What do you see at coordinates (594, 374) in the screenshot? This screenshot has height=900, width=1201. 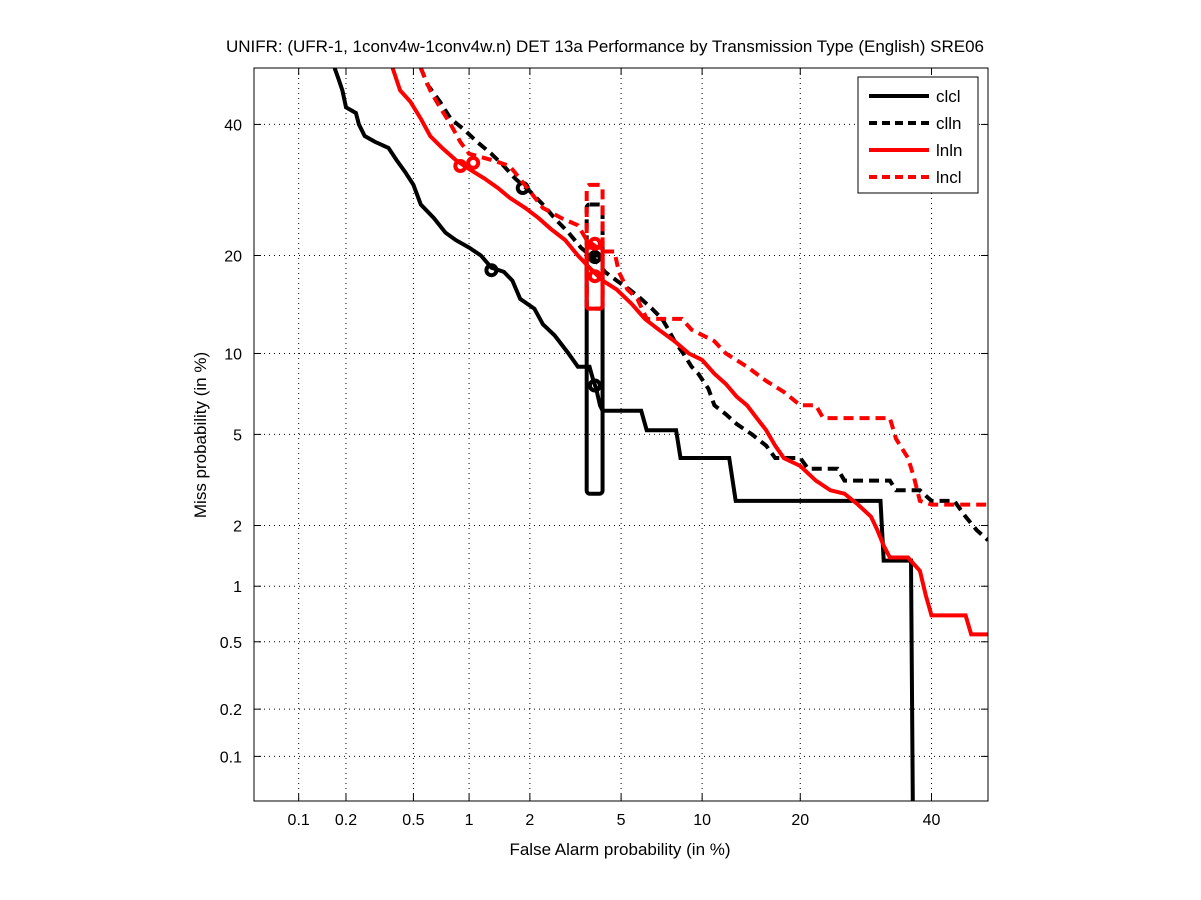 I see `confidence-box-clcl` at bounding box center [594, 374].